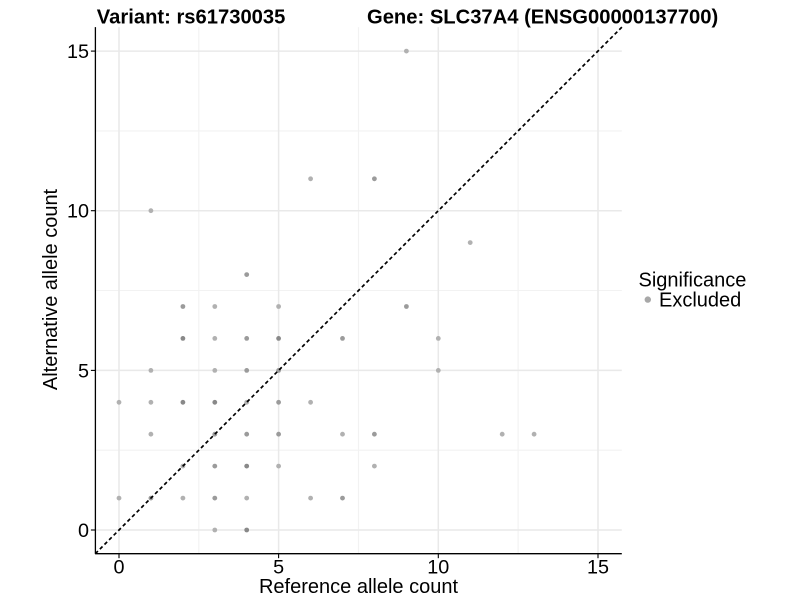 This screenshot has width=800, height=605. Describe the element at coordinates (693, 281) in the screenshot. I see `svg-text: Significance` at that location.